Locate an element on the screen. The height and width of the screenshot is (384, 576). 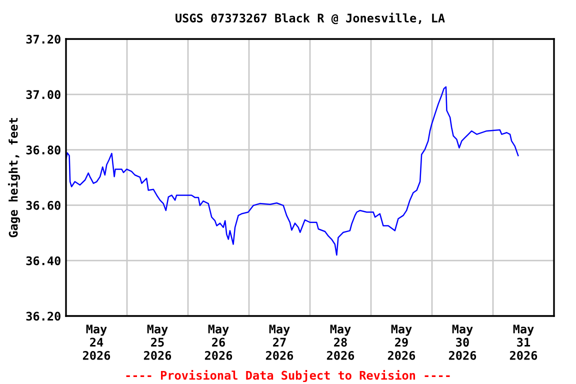
y-tick-label: 36.20 is located at coordinates (43, 316).